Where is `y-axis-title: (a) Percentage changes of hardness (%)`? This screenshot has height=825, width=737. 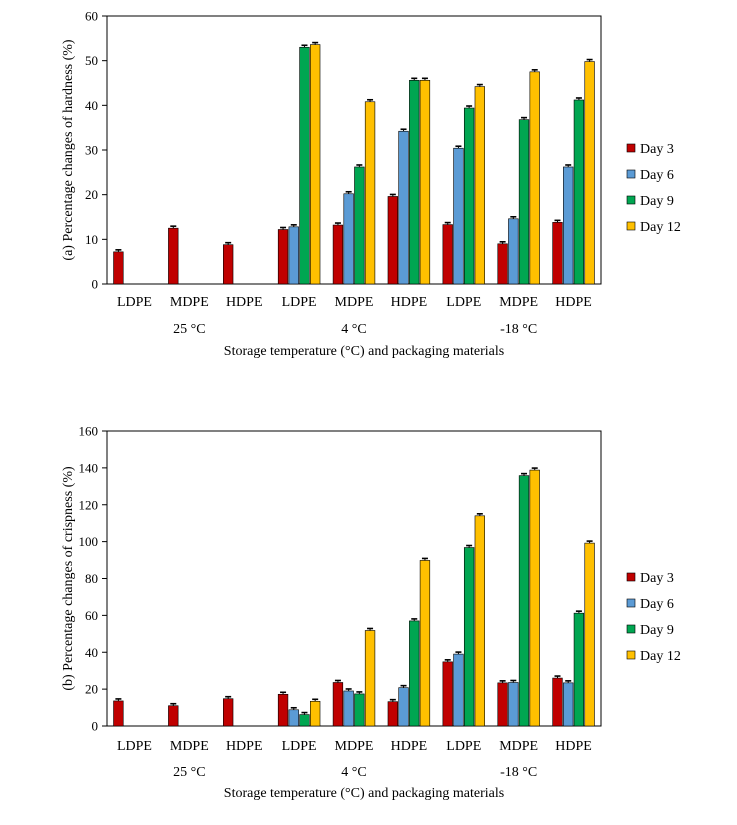 y-axis-title: (a) Percentage changes of hardness (%) is located at coordinates (68, 150).